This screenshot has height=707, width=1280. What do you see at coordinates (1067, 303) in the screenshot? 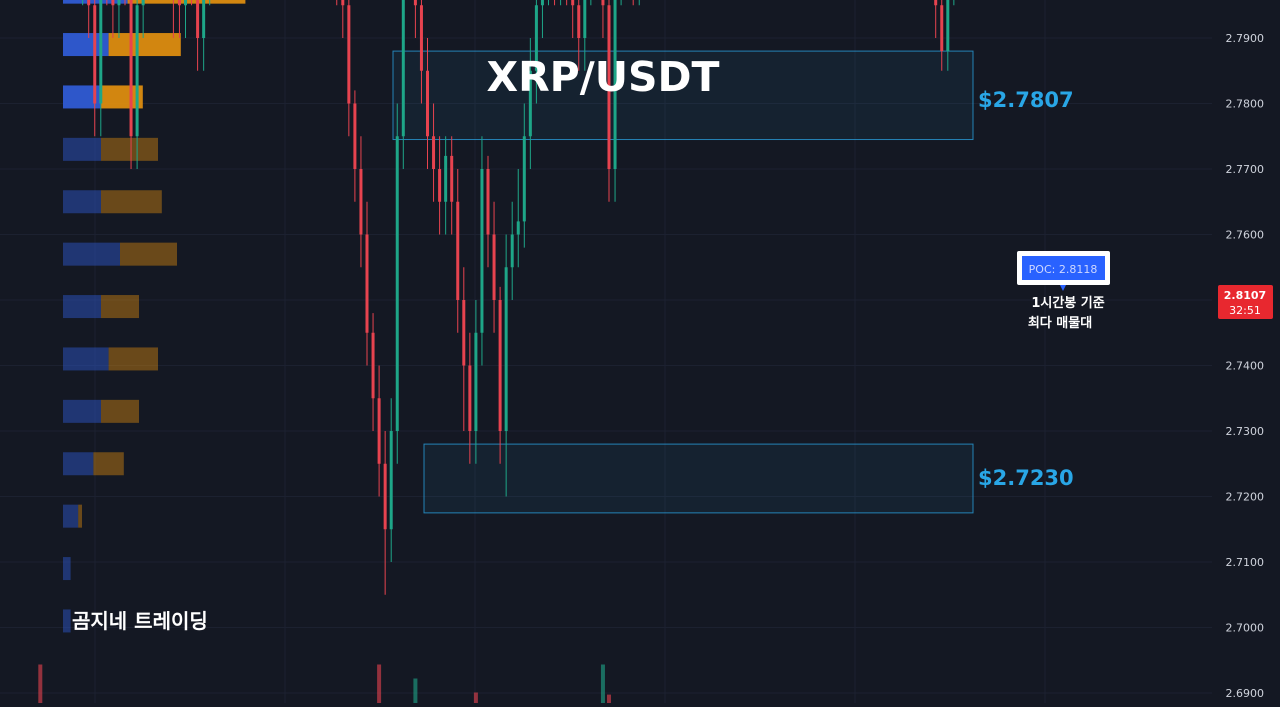
I see `poc-note-line1: 1시간봉 기준` at bounding box center [1067, 303].